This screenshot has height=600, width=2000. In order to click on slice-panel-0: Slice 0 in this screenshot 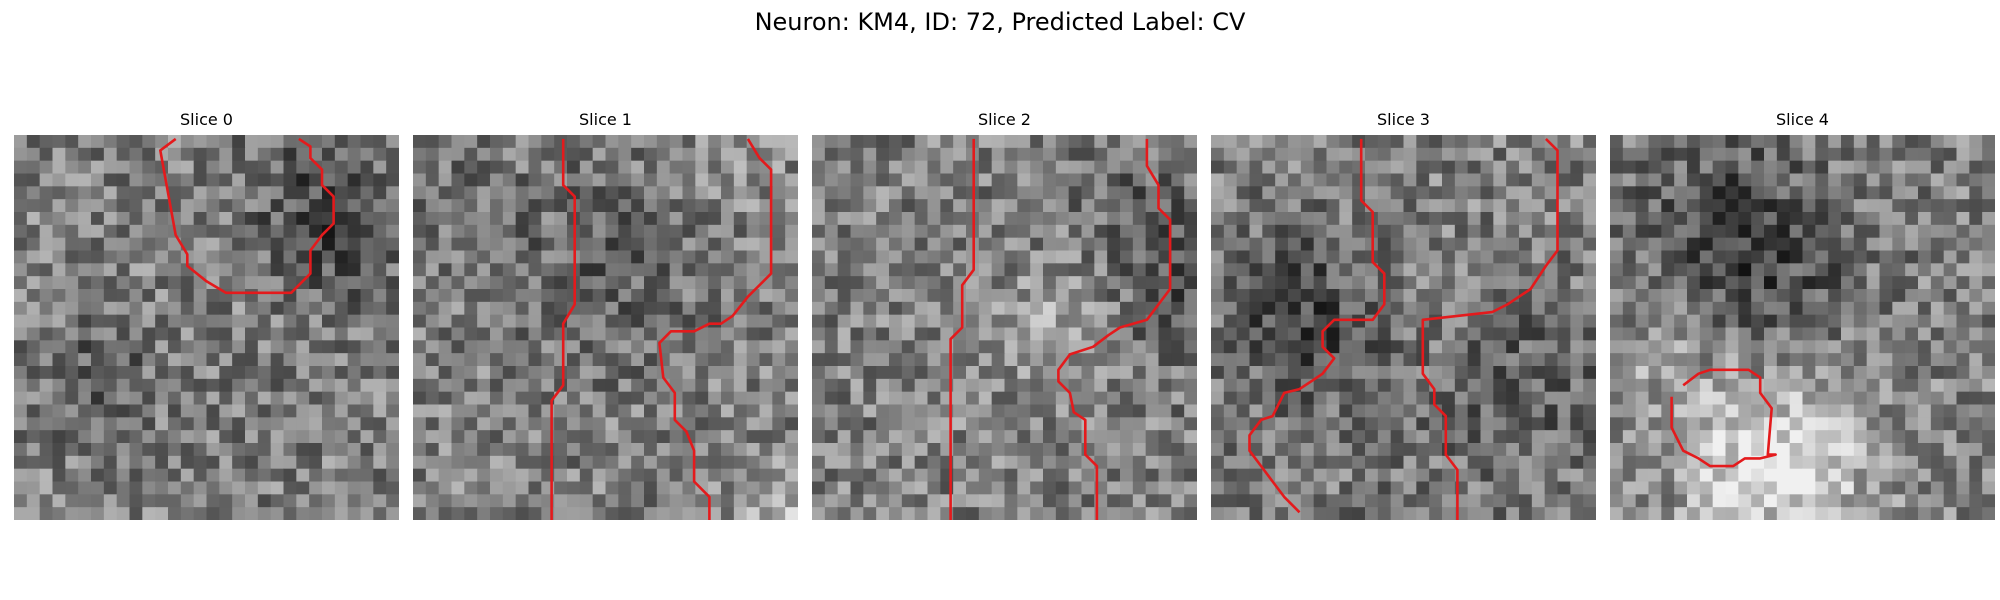, I will do `click(206, 314)`.